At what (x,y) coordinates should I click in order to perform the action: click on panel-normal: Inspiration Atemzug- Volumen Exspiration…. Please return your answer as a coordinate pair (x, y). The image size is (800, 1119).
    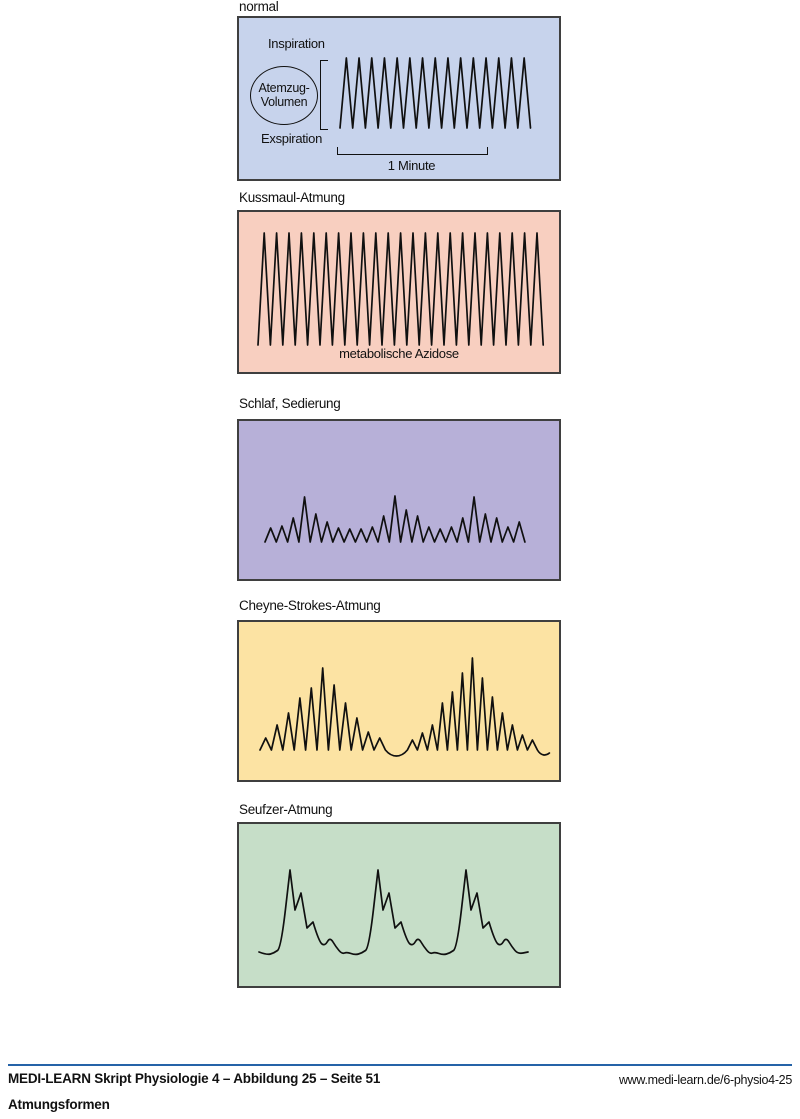
    Looking at the image, I should click on (399, 98).